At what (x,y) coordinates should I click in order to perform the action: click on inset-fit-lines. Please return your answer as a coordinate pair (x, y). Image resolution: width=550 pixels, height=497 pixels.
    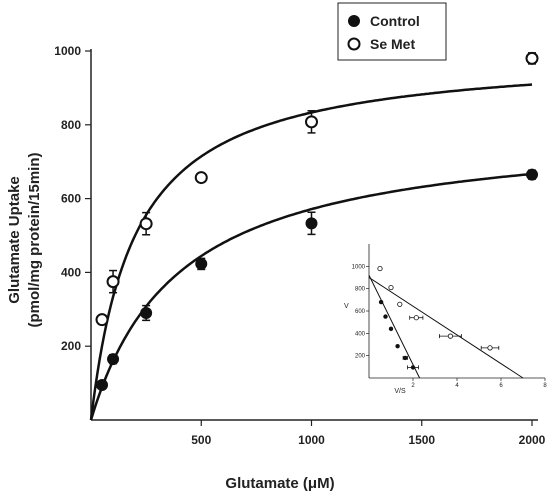
    Looking at the image, I should click on (446, 327).